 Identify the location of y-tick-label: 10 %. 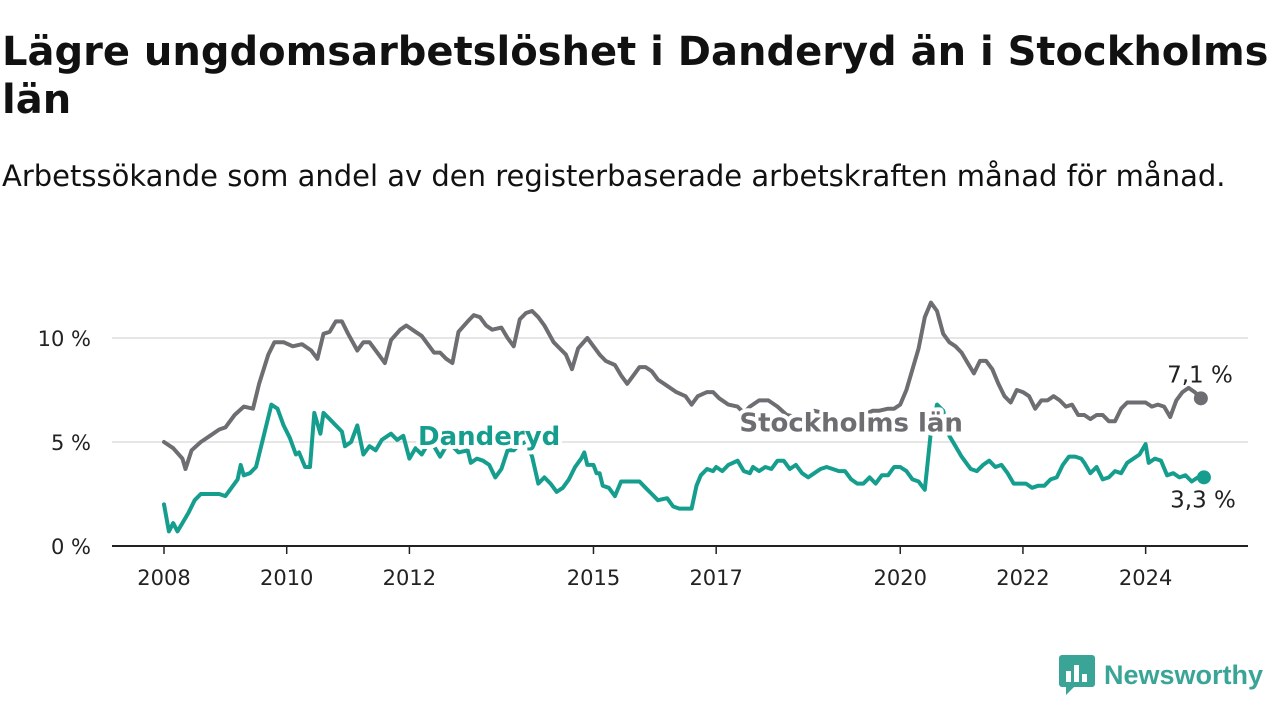
(64, 339).